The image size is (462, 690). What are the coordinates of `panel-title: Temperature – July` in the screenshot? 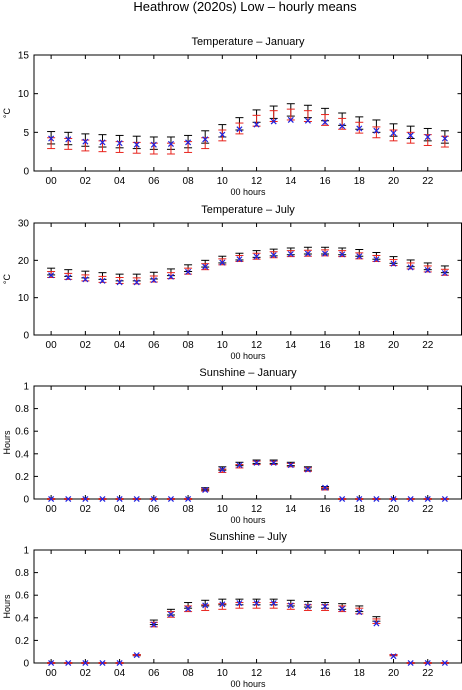 It's located at (248, 210).